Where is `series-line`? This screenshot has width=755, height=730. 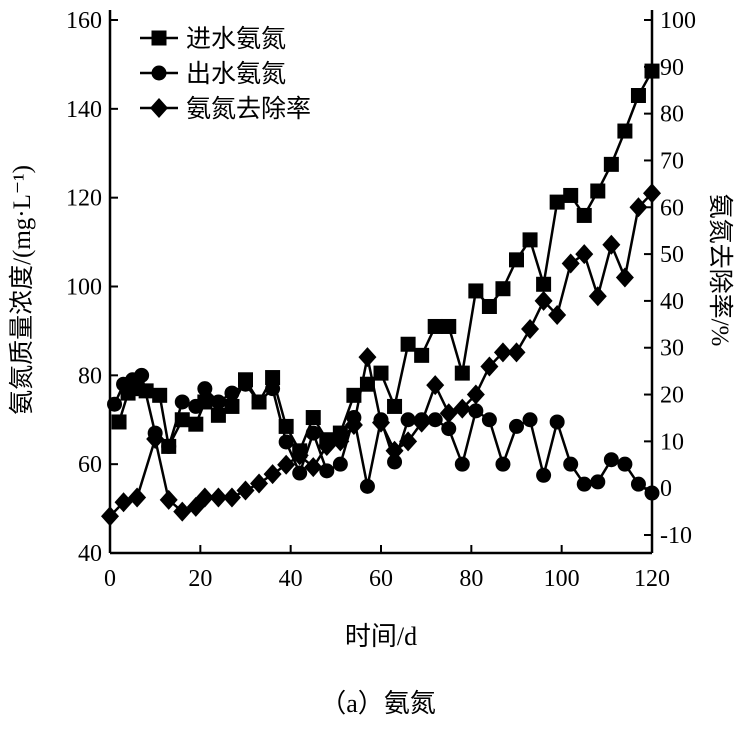 series-line is located at coordinates (383, 434).